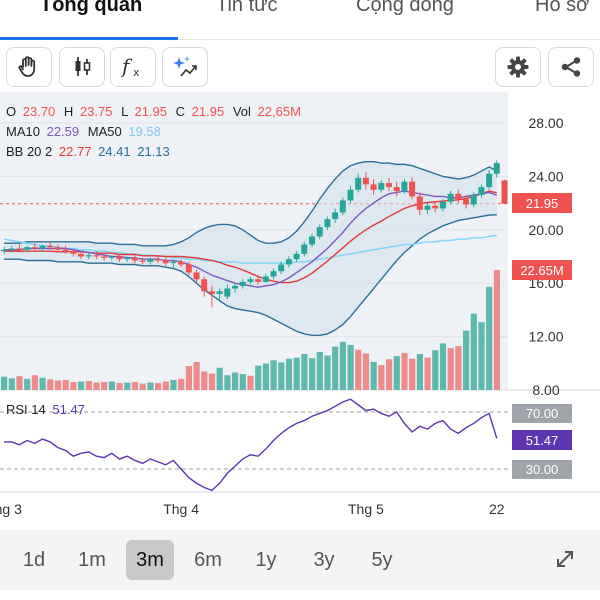 This screenshot has height=600, width=600. I want to click on rsi-pane, so click(251, 445).